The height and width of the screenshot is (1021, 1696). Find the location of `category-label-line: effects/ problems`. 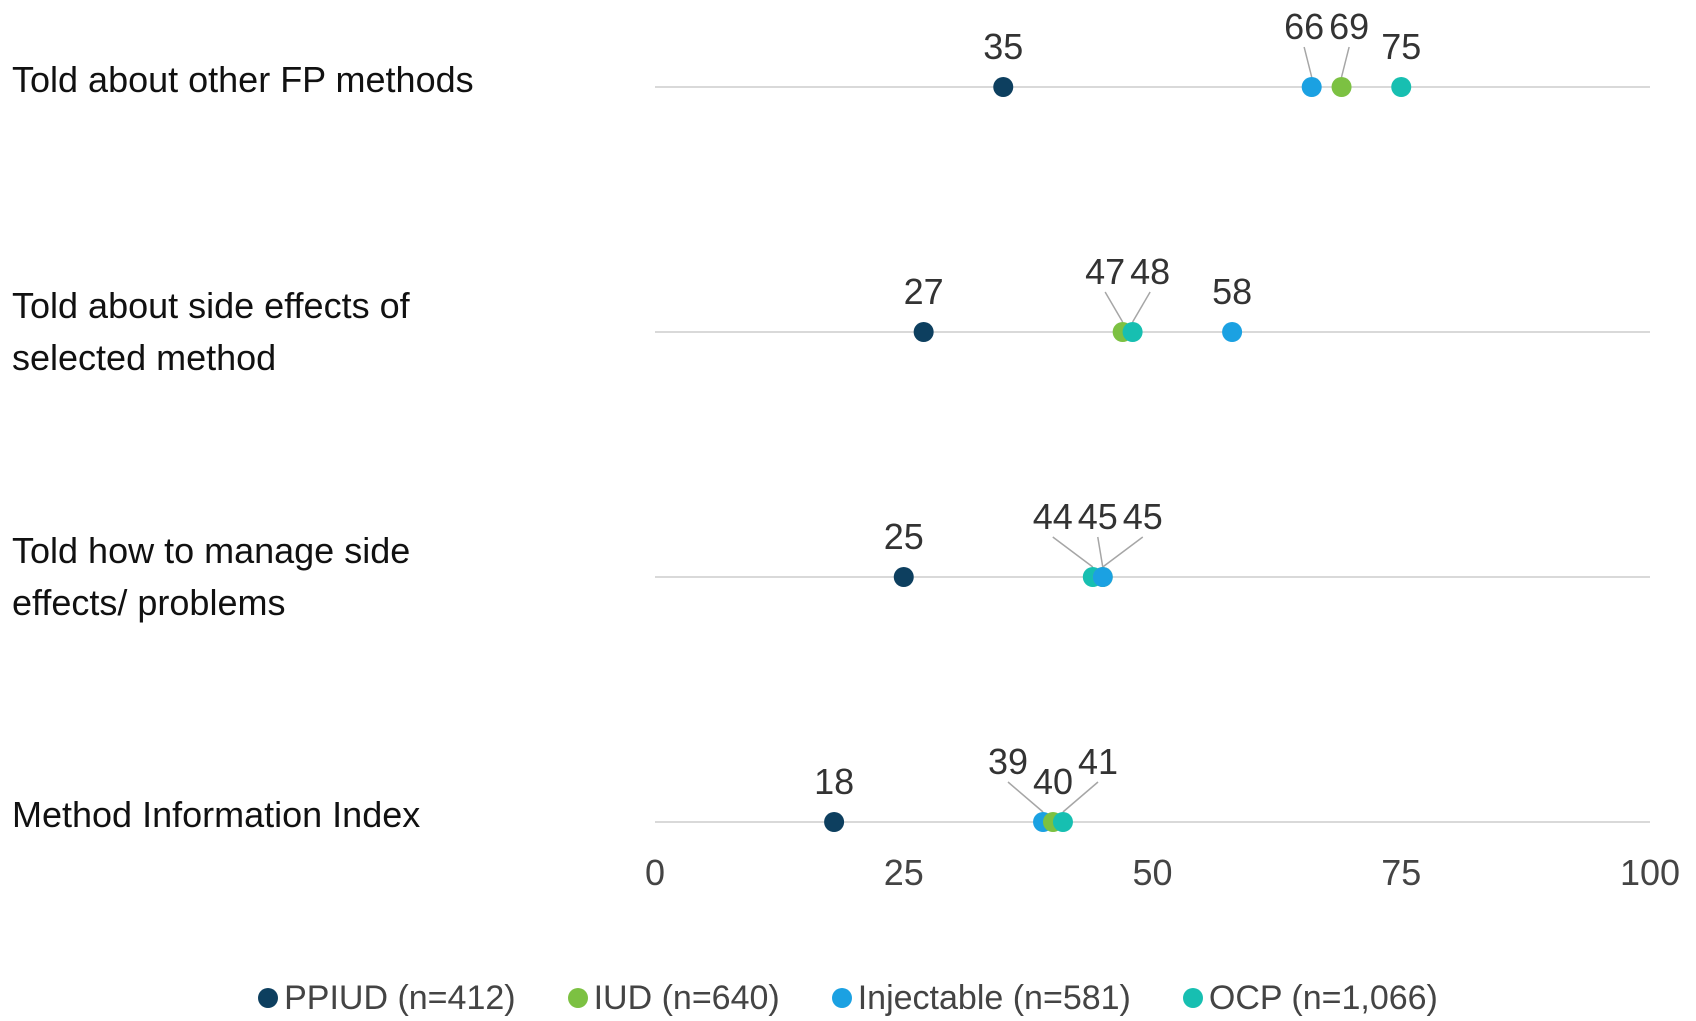

category-label-line: effects/ problems is located at coordinates (148, 602).